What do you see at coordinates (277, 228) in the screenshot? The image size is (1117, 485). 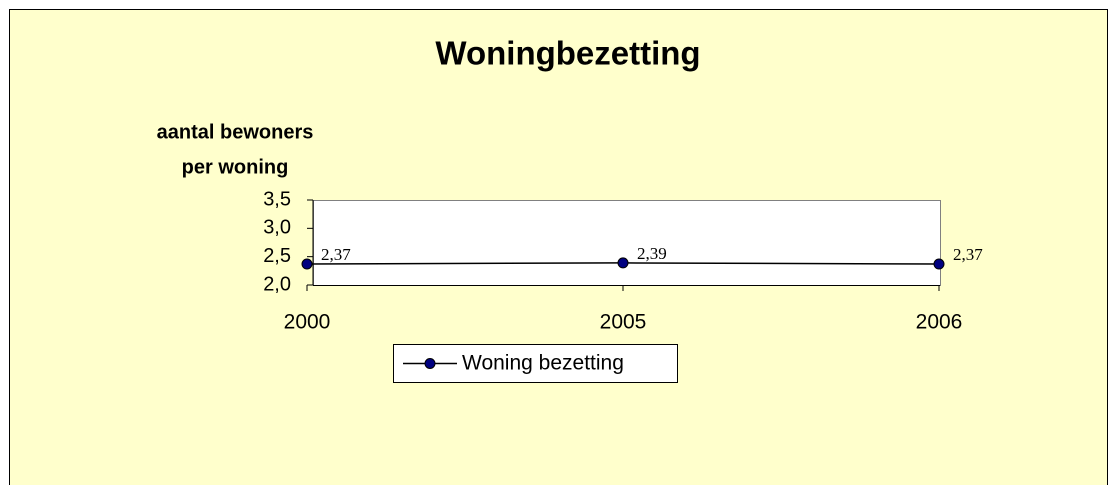 I see `y-tick-label: 3,0` at bounding box center [277, 228].